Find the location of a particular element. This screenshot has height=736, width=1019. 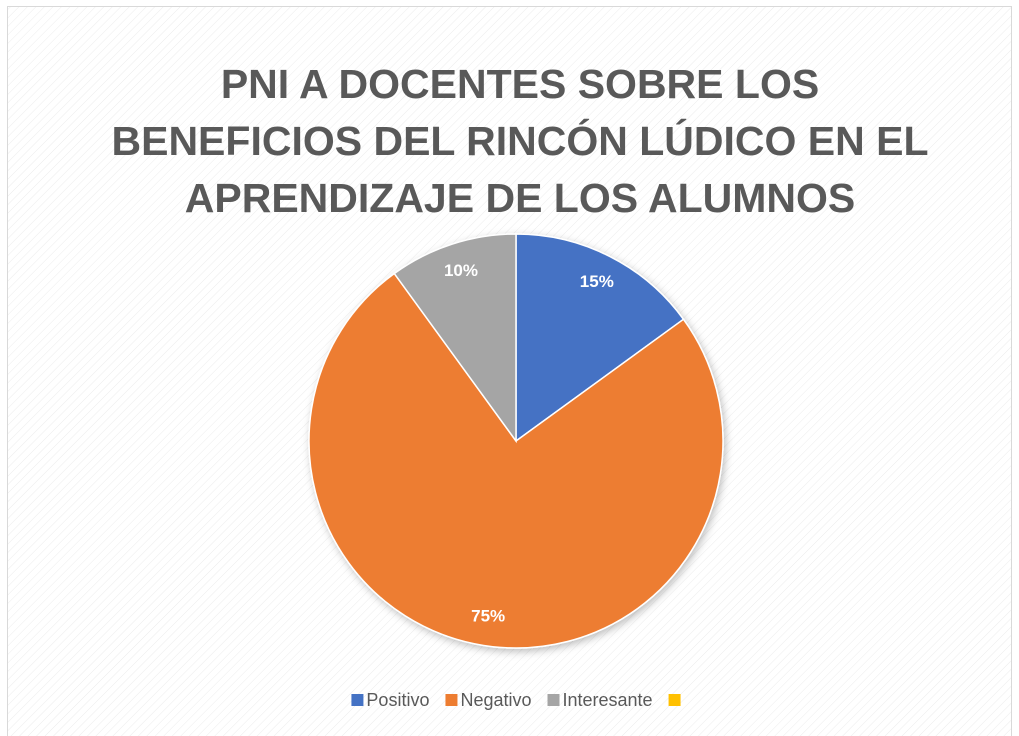

legend-item: Positivo is located at coordinates (390, 700).